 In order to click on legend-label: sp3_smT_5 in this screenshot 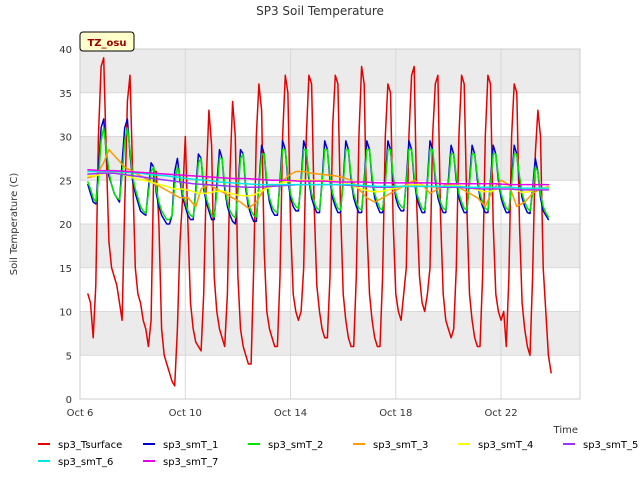, I will do `click(610, 445)`.